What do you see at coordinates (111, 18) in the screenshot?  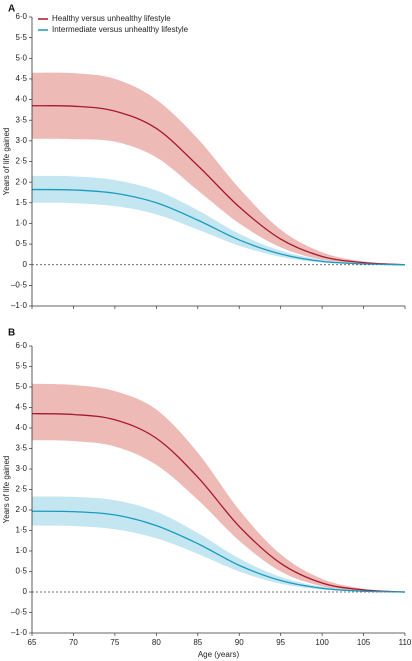 I see `legend-entry: Healthy versus unhealthy lifestyle` at bounding box center [111, 18].